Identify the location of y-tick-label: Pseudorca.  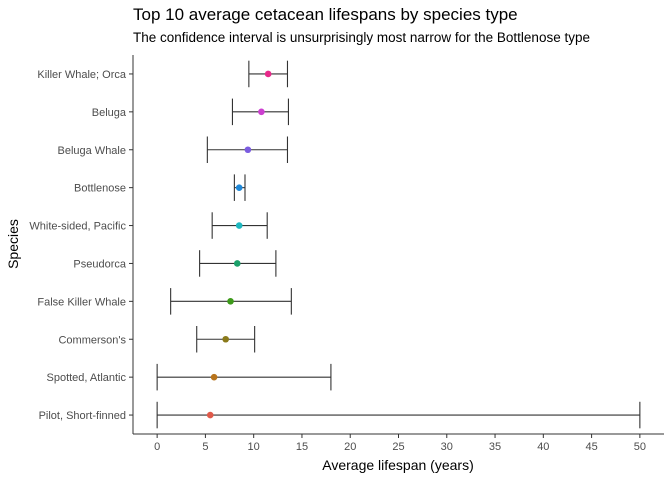
(99, 264).